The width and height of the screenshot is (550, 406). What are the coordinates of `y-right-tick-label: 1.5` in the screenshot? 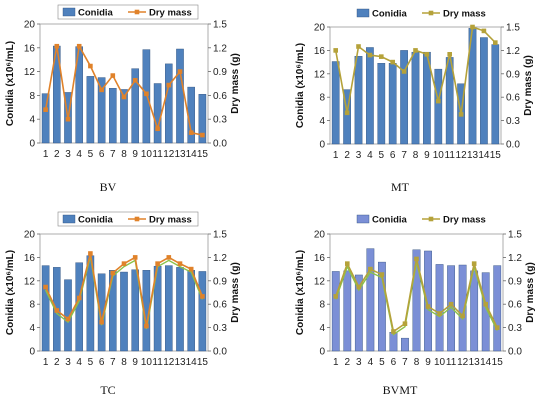 It's located at (220, 25).